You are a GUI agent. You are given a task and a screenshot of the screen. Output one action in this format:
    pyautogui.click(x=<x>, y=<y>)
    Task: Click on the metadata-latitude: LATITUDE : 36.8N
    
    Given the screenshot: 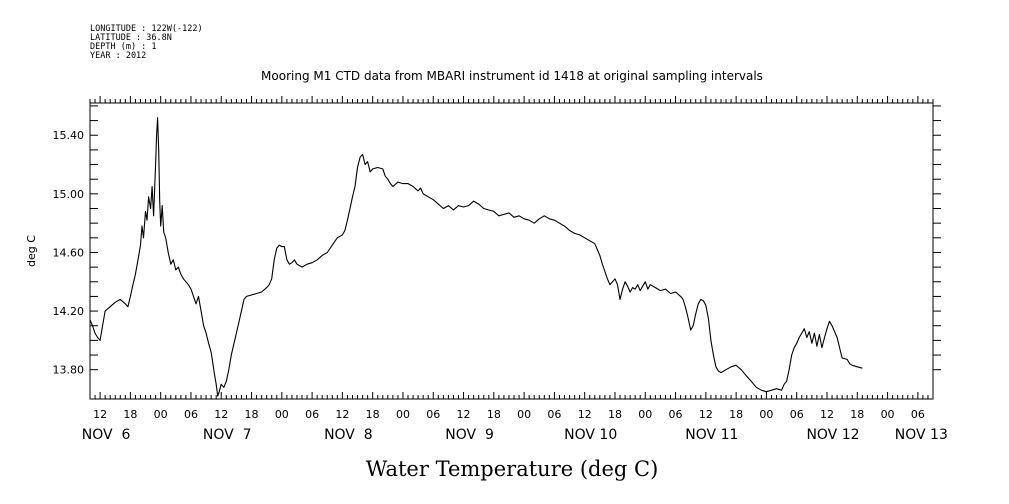 What is the action you would take?
    pyautogui.click(x=131, y=38)
    